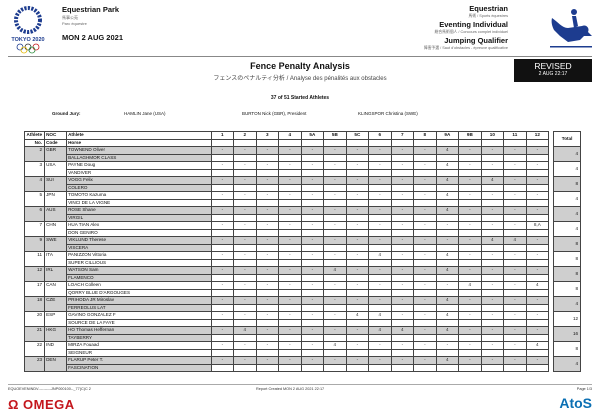 Image resolution: width=600 pixels, height=413 pixels. I want to click on table-row: 17 CAN LOACH Colleen - - - - - - - - - - -4- -4 8, so click(303, 289).